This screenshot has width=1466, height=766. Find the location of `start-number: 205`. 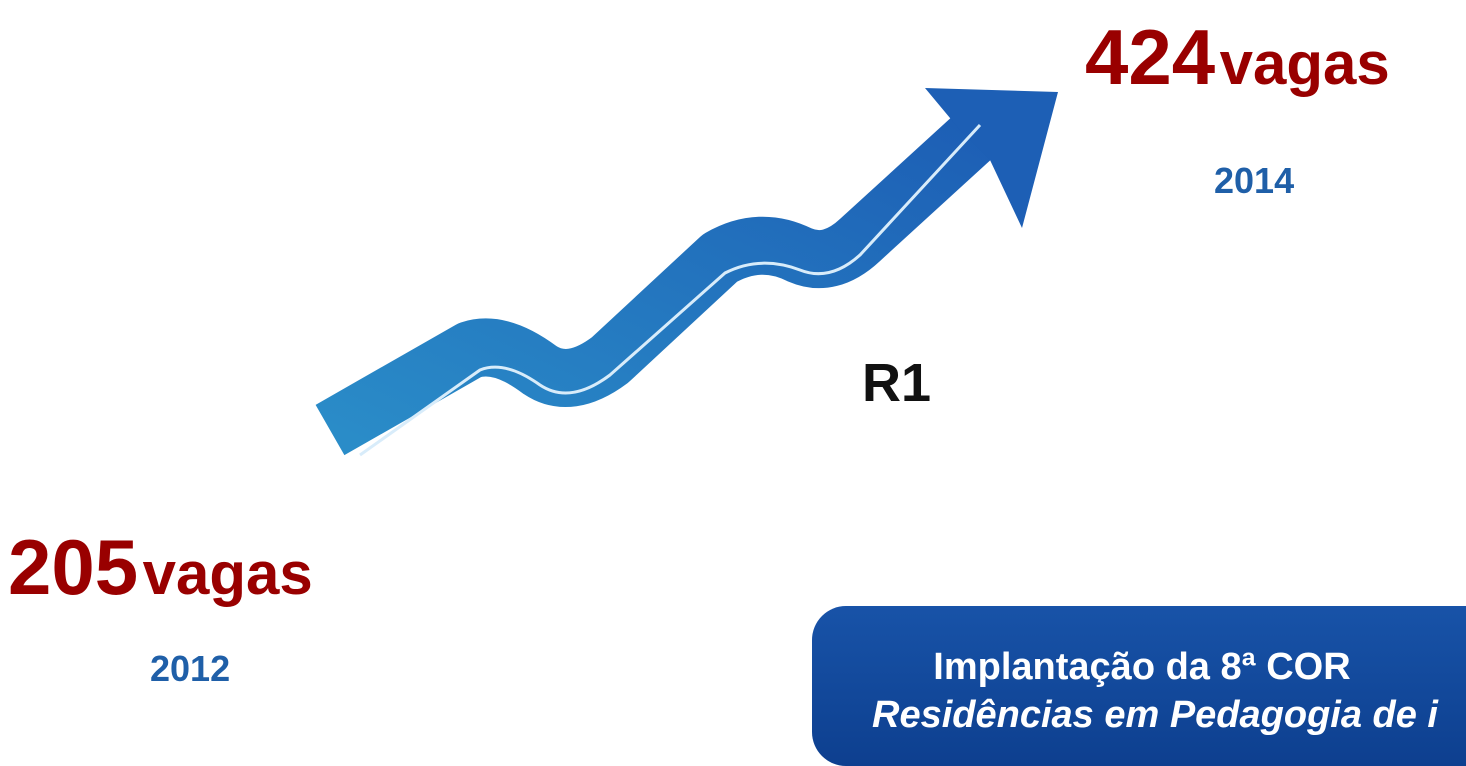

start-number: 205 is located at coordinates (73, 567).